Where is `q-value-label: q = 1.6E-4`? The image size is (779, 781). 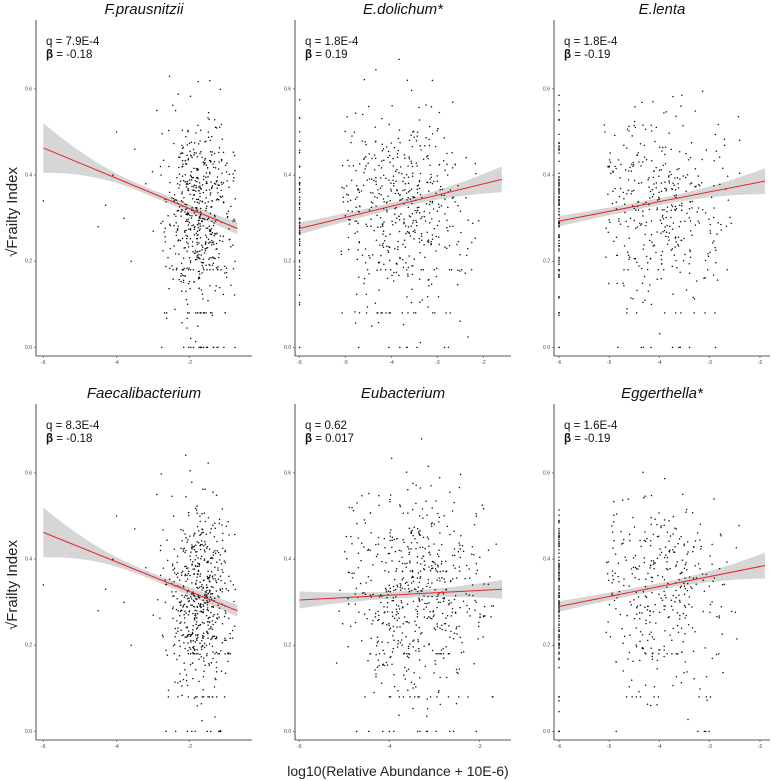
q-value-label: q = 1.6E-4 is located at coordinates (591, 426).